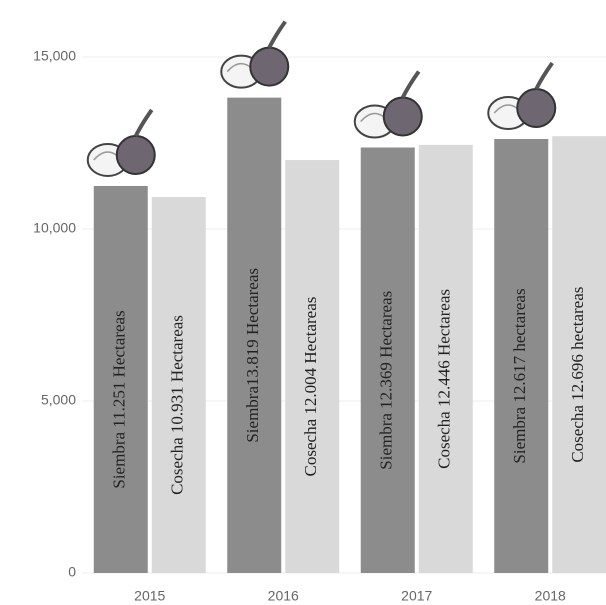  Describe the element at coordinates (444, 379) in the screenshot. I see `bar-label: Cosecha 12.446 Hectareas` at that location.